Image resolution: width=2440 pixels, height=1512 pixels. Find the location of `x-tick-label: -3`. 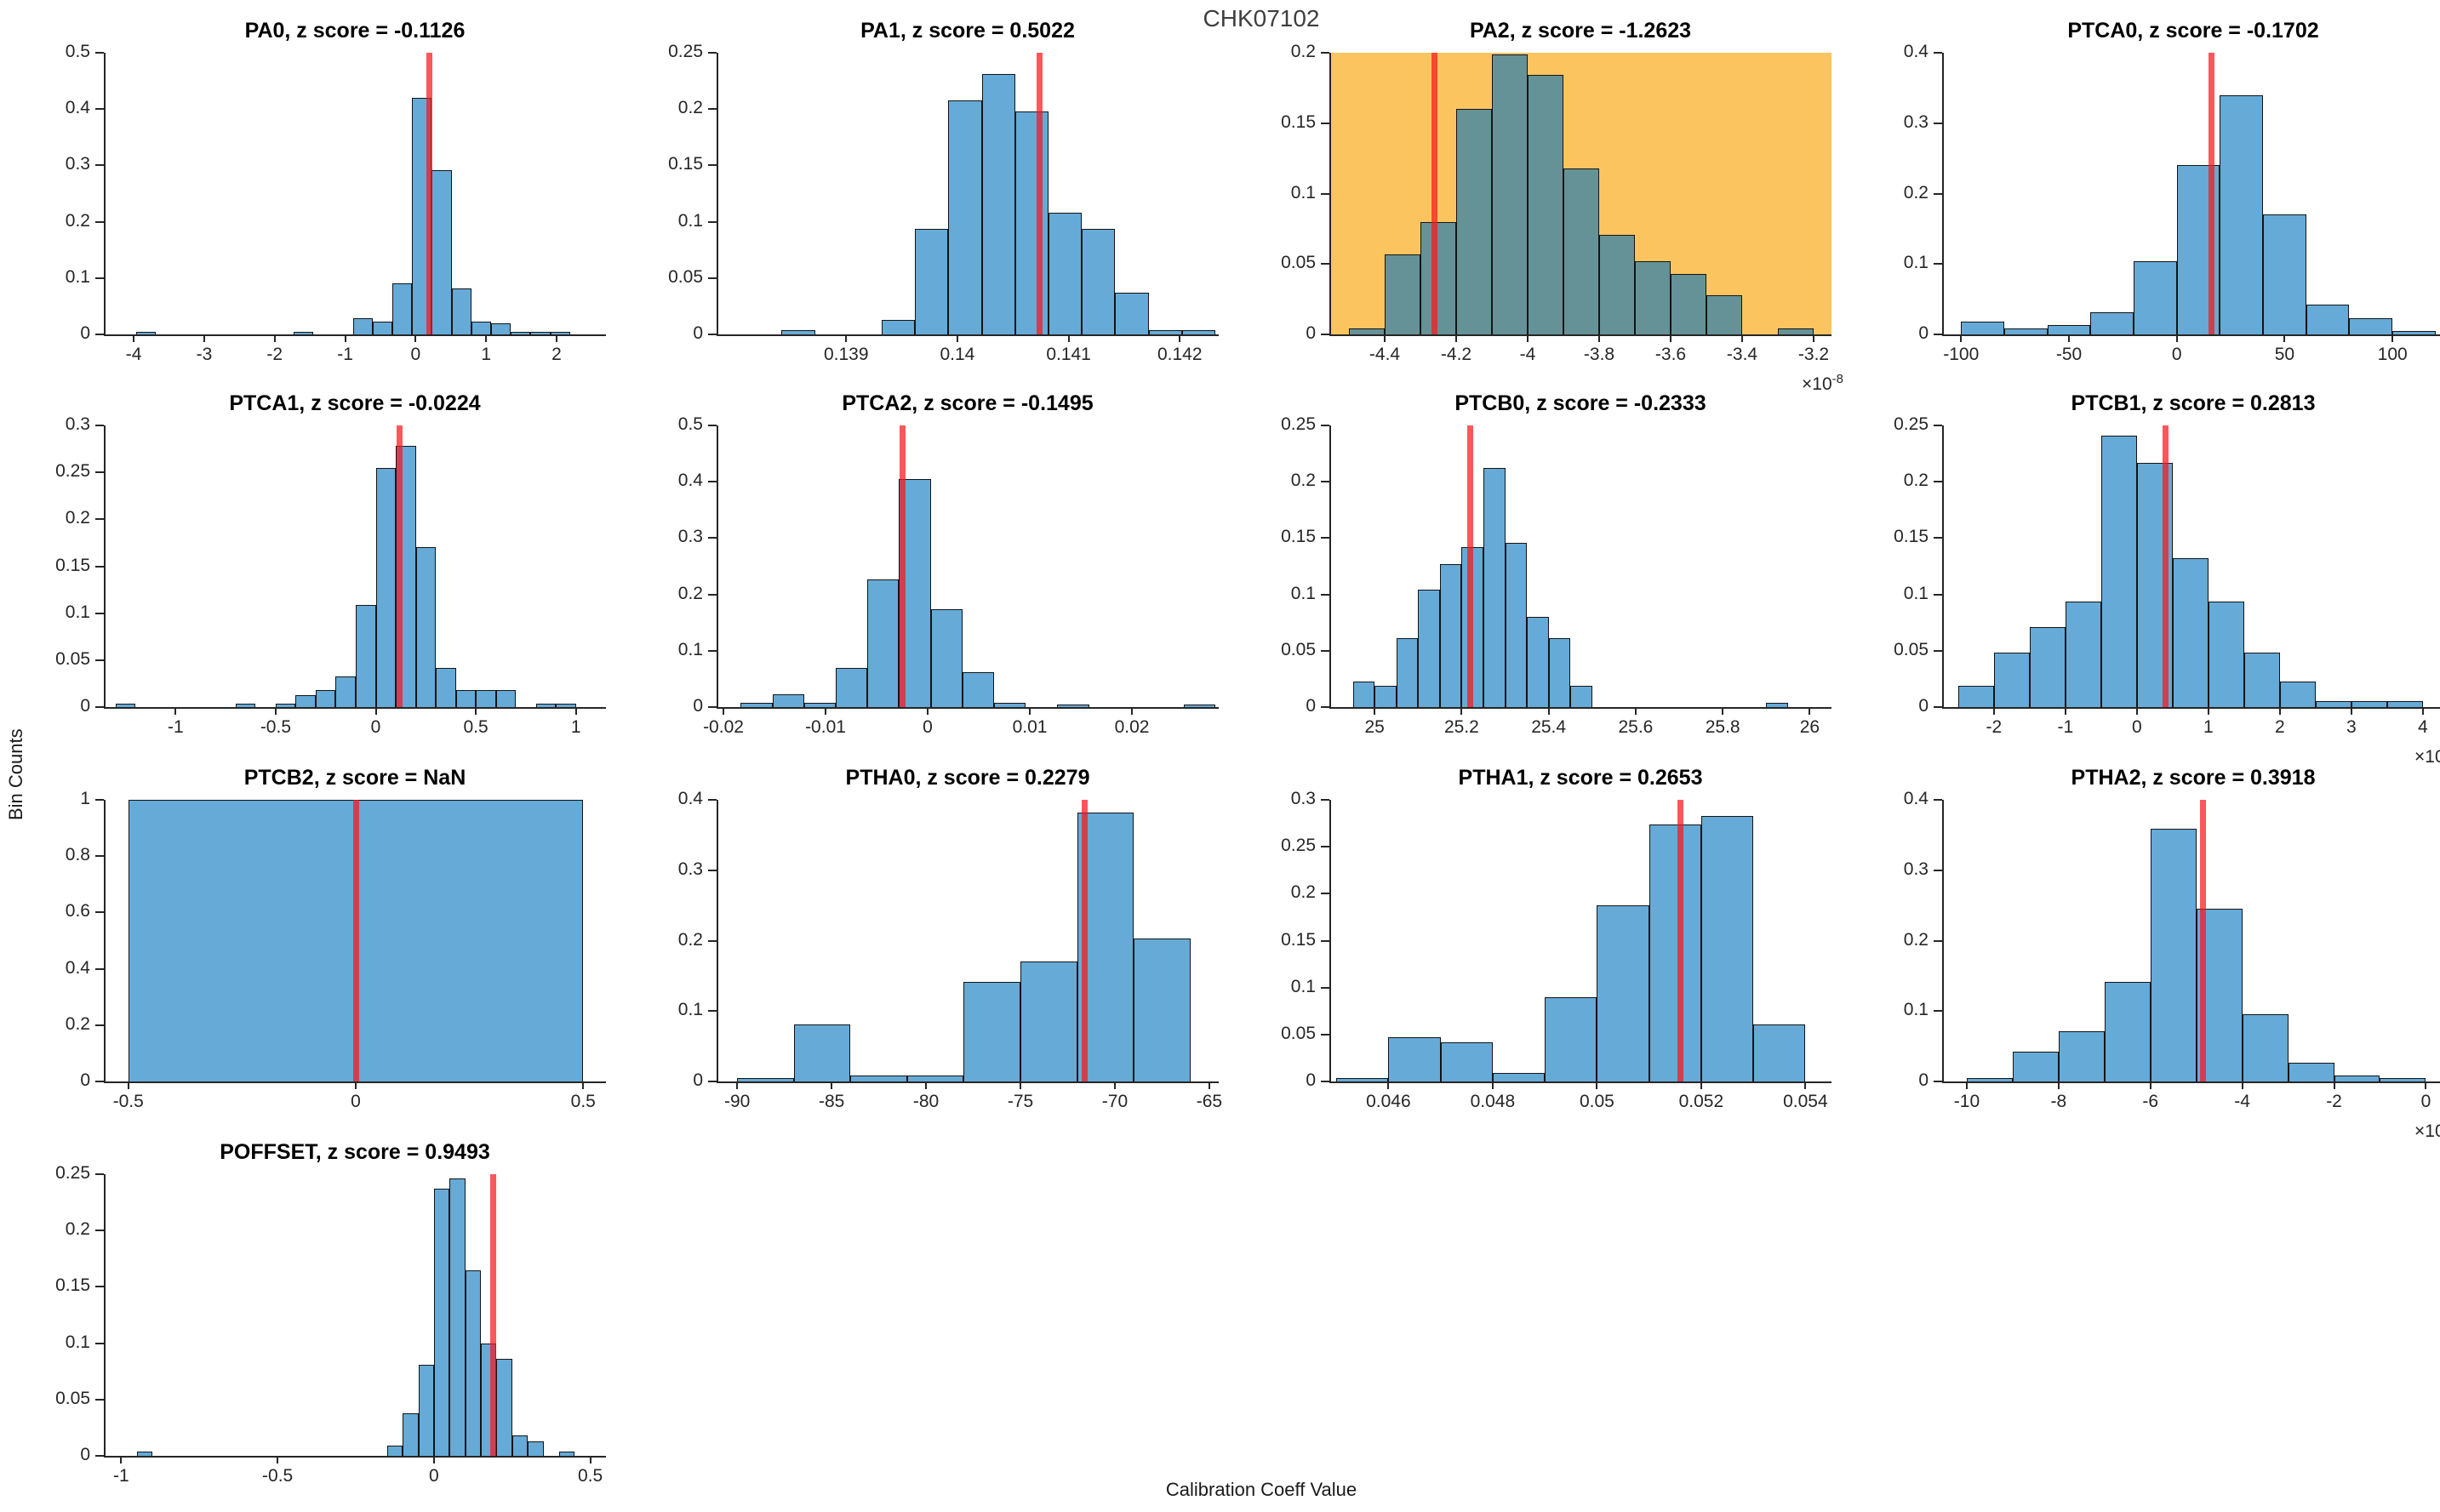

x-tick-label: -3 is located at coordinates (205, 354).